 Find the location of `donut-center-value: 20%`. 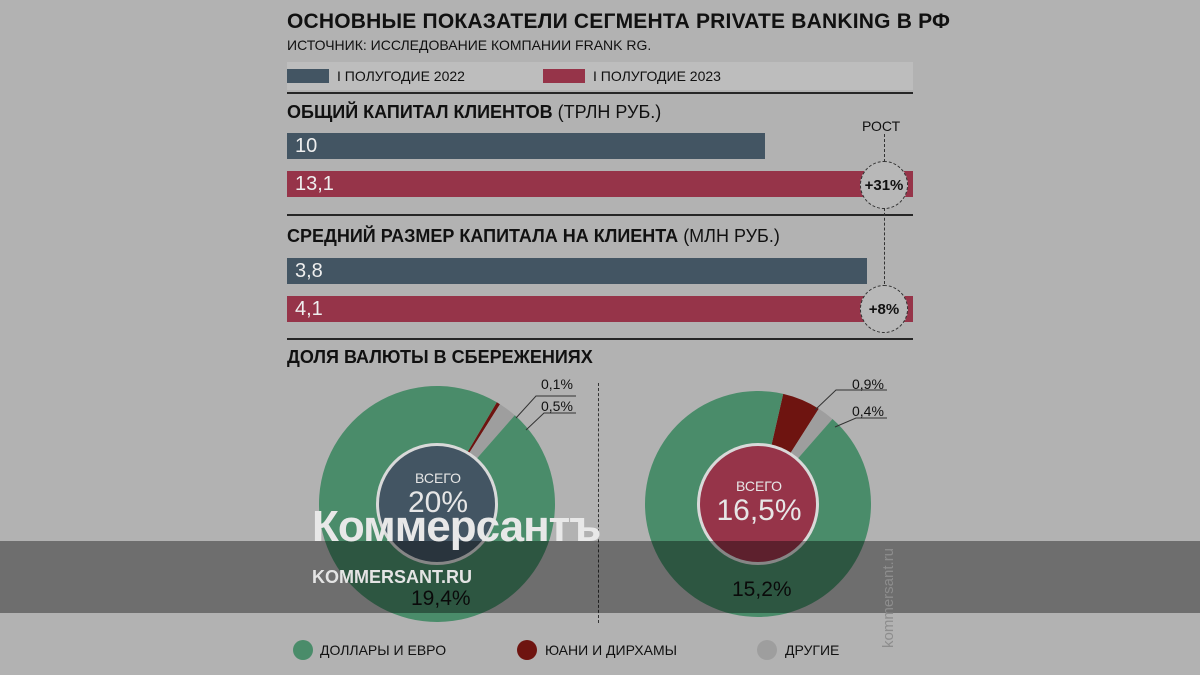

donut-center-value: 20% is located at coordinates (438, 502).